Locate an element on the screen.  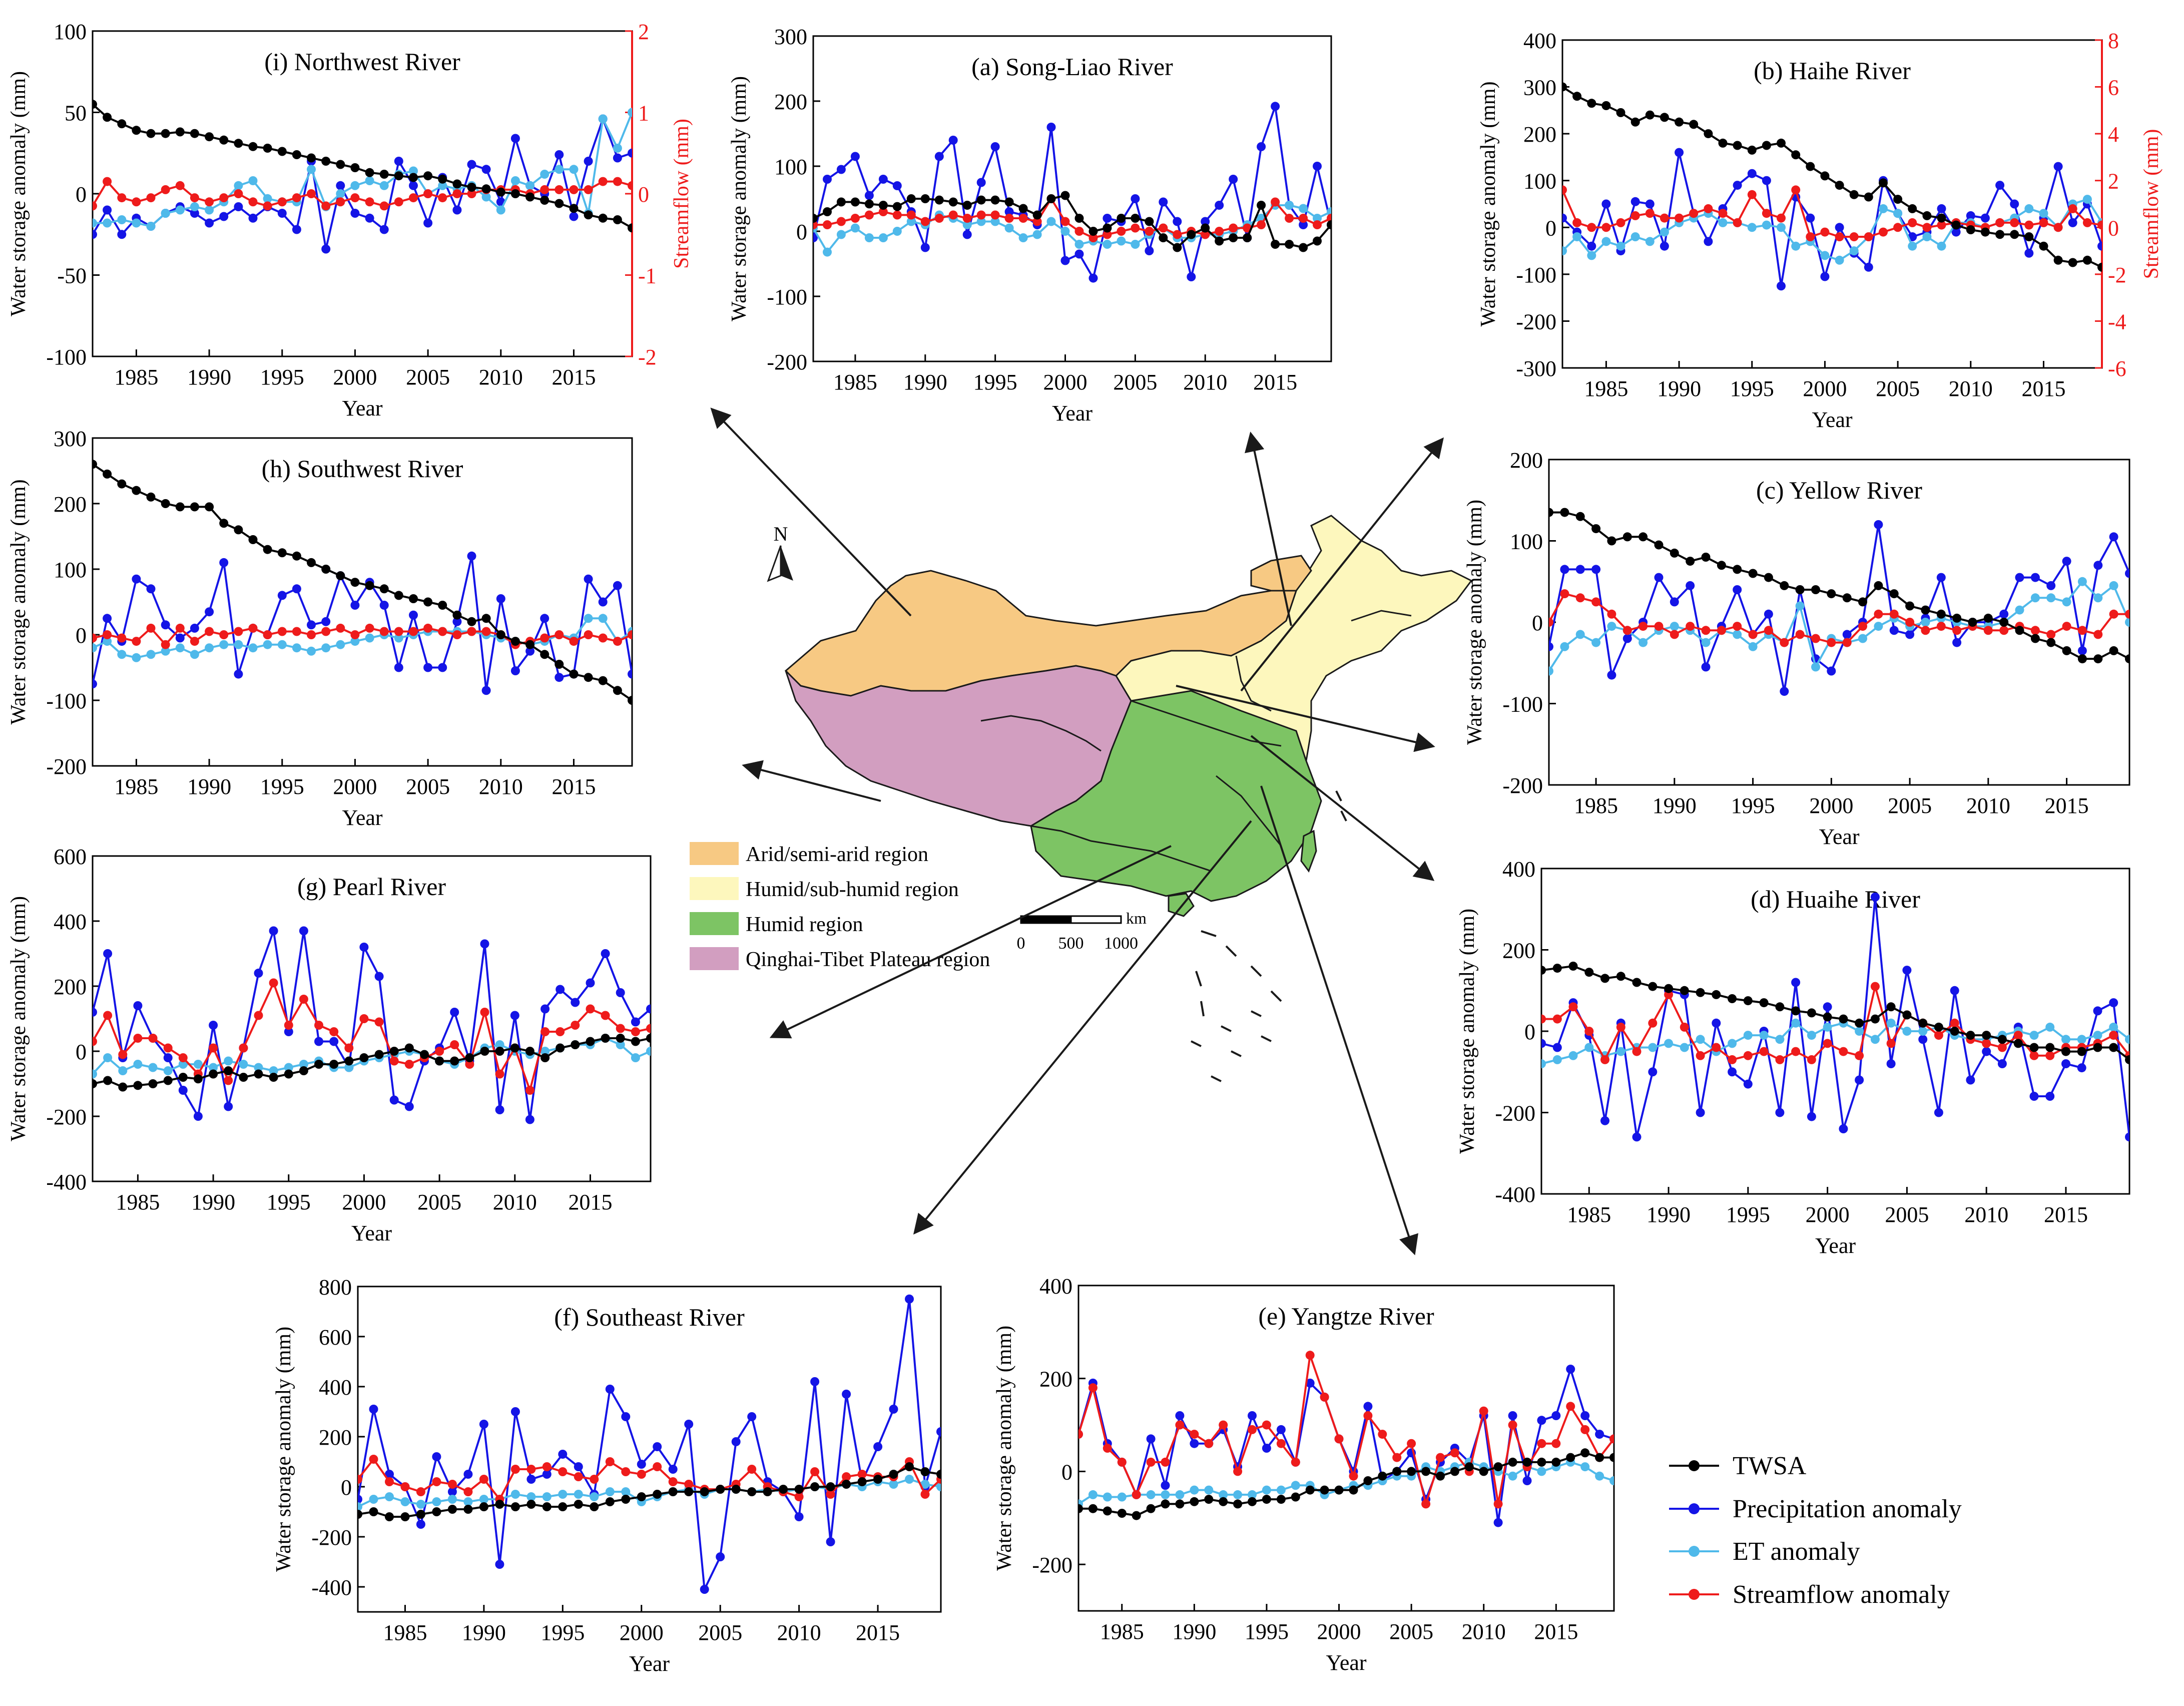
y-tick-label: 200 is located at coordinates (1527, 460).